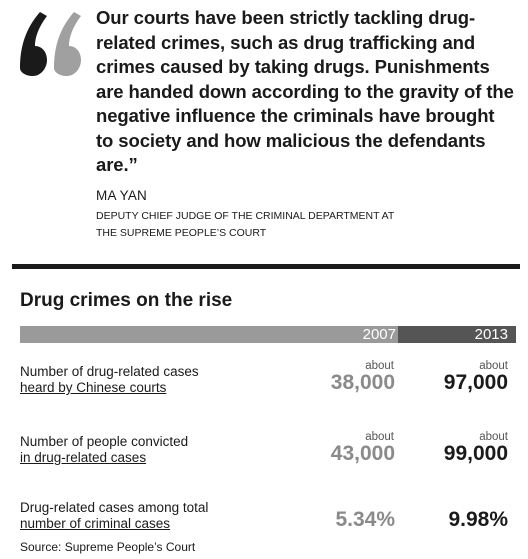  I want to click on row-label-line-2: in drug-related cases, so click(83, 457).